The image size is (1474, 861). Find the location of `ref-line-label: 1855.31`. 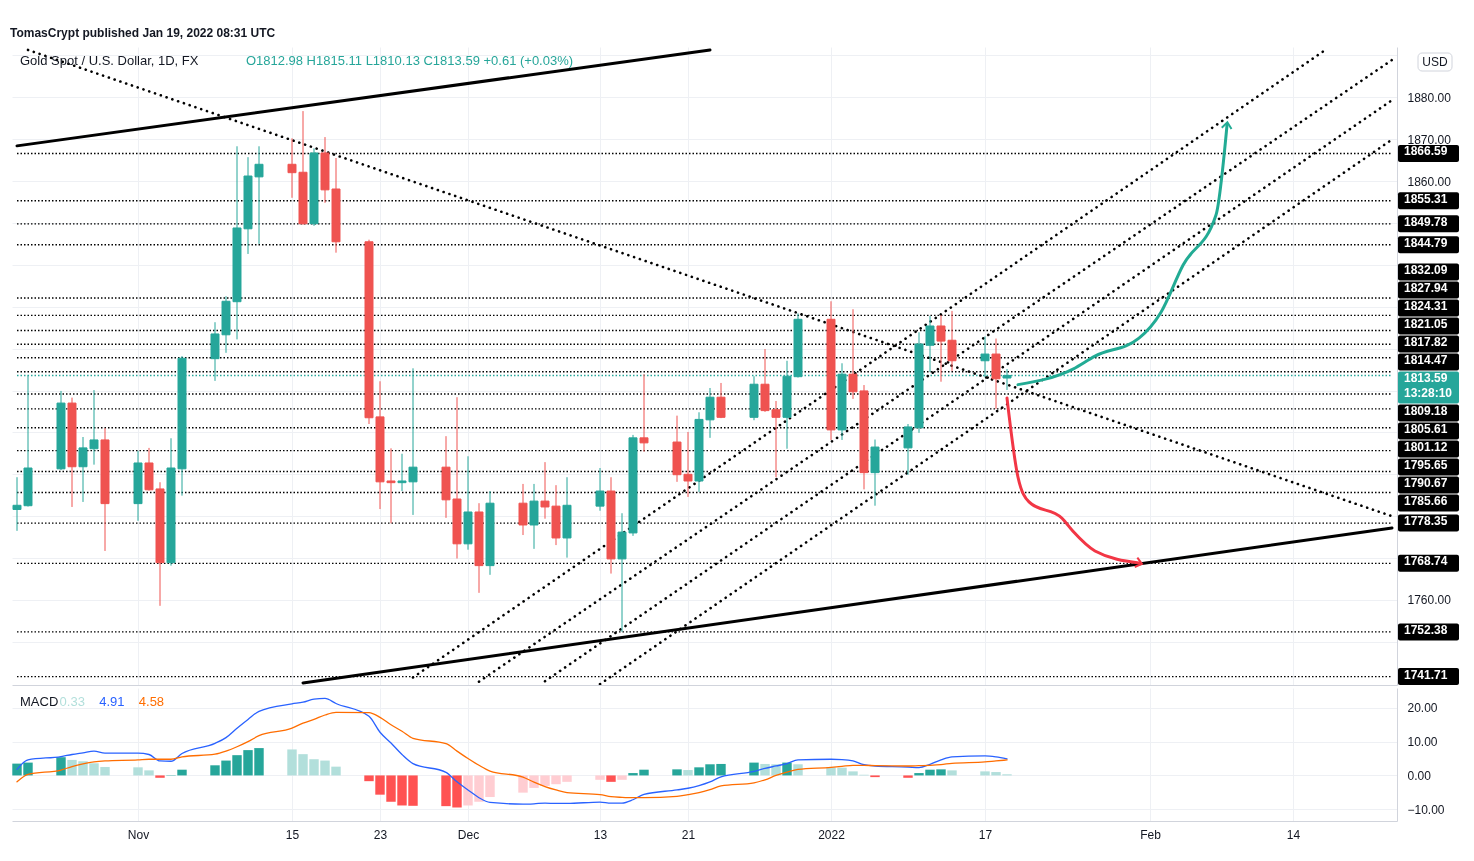

ref-line-label: 1855.31 is located at coordinates (1426, 198).